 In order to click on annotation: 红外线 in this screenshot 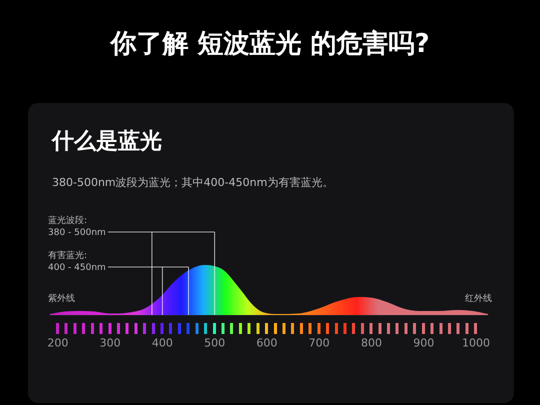, I will do `click(478, 298)`.